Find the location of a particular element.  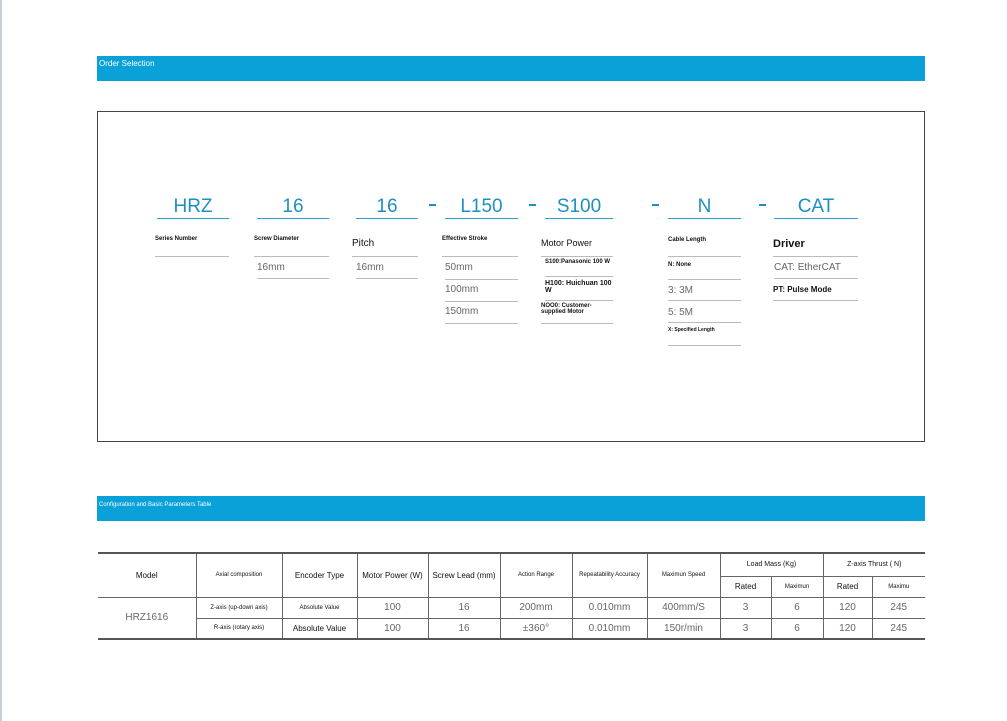

header-encoder: Encoder Type is located at coordinates (319, 575).